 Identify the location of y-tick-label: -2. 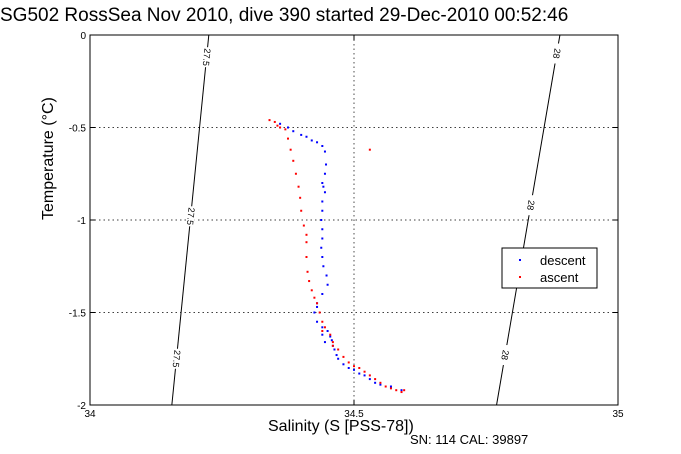
(81, 406).